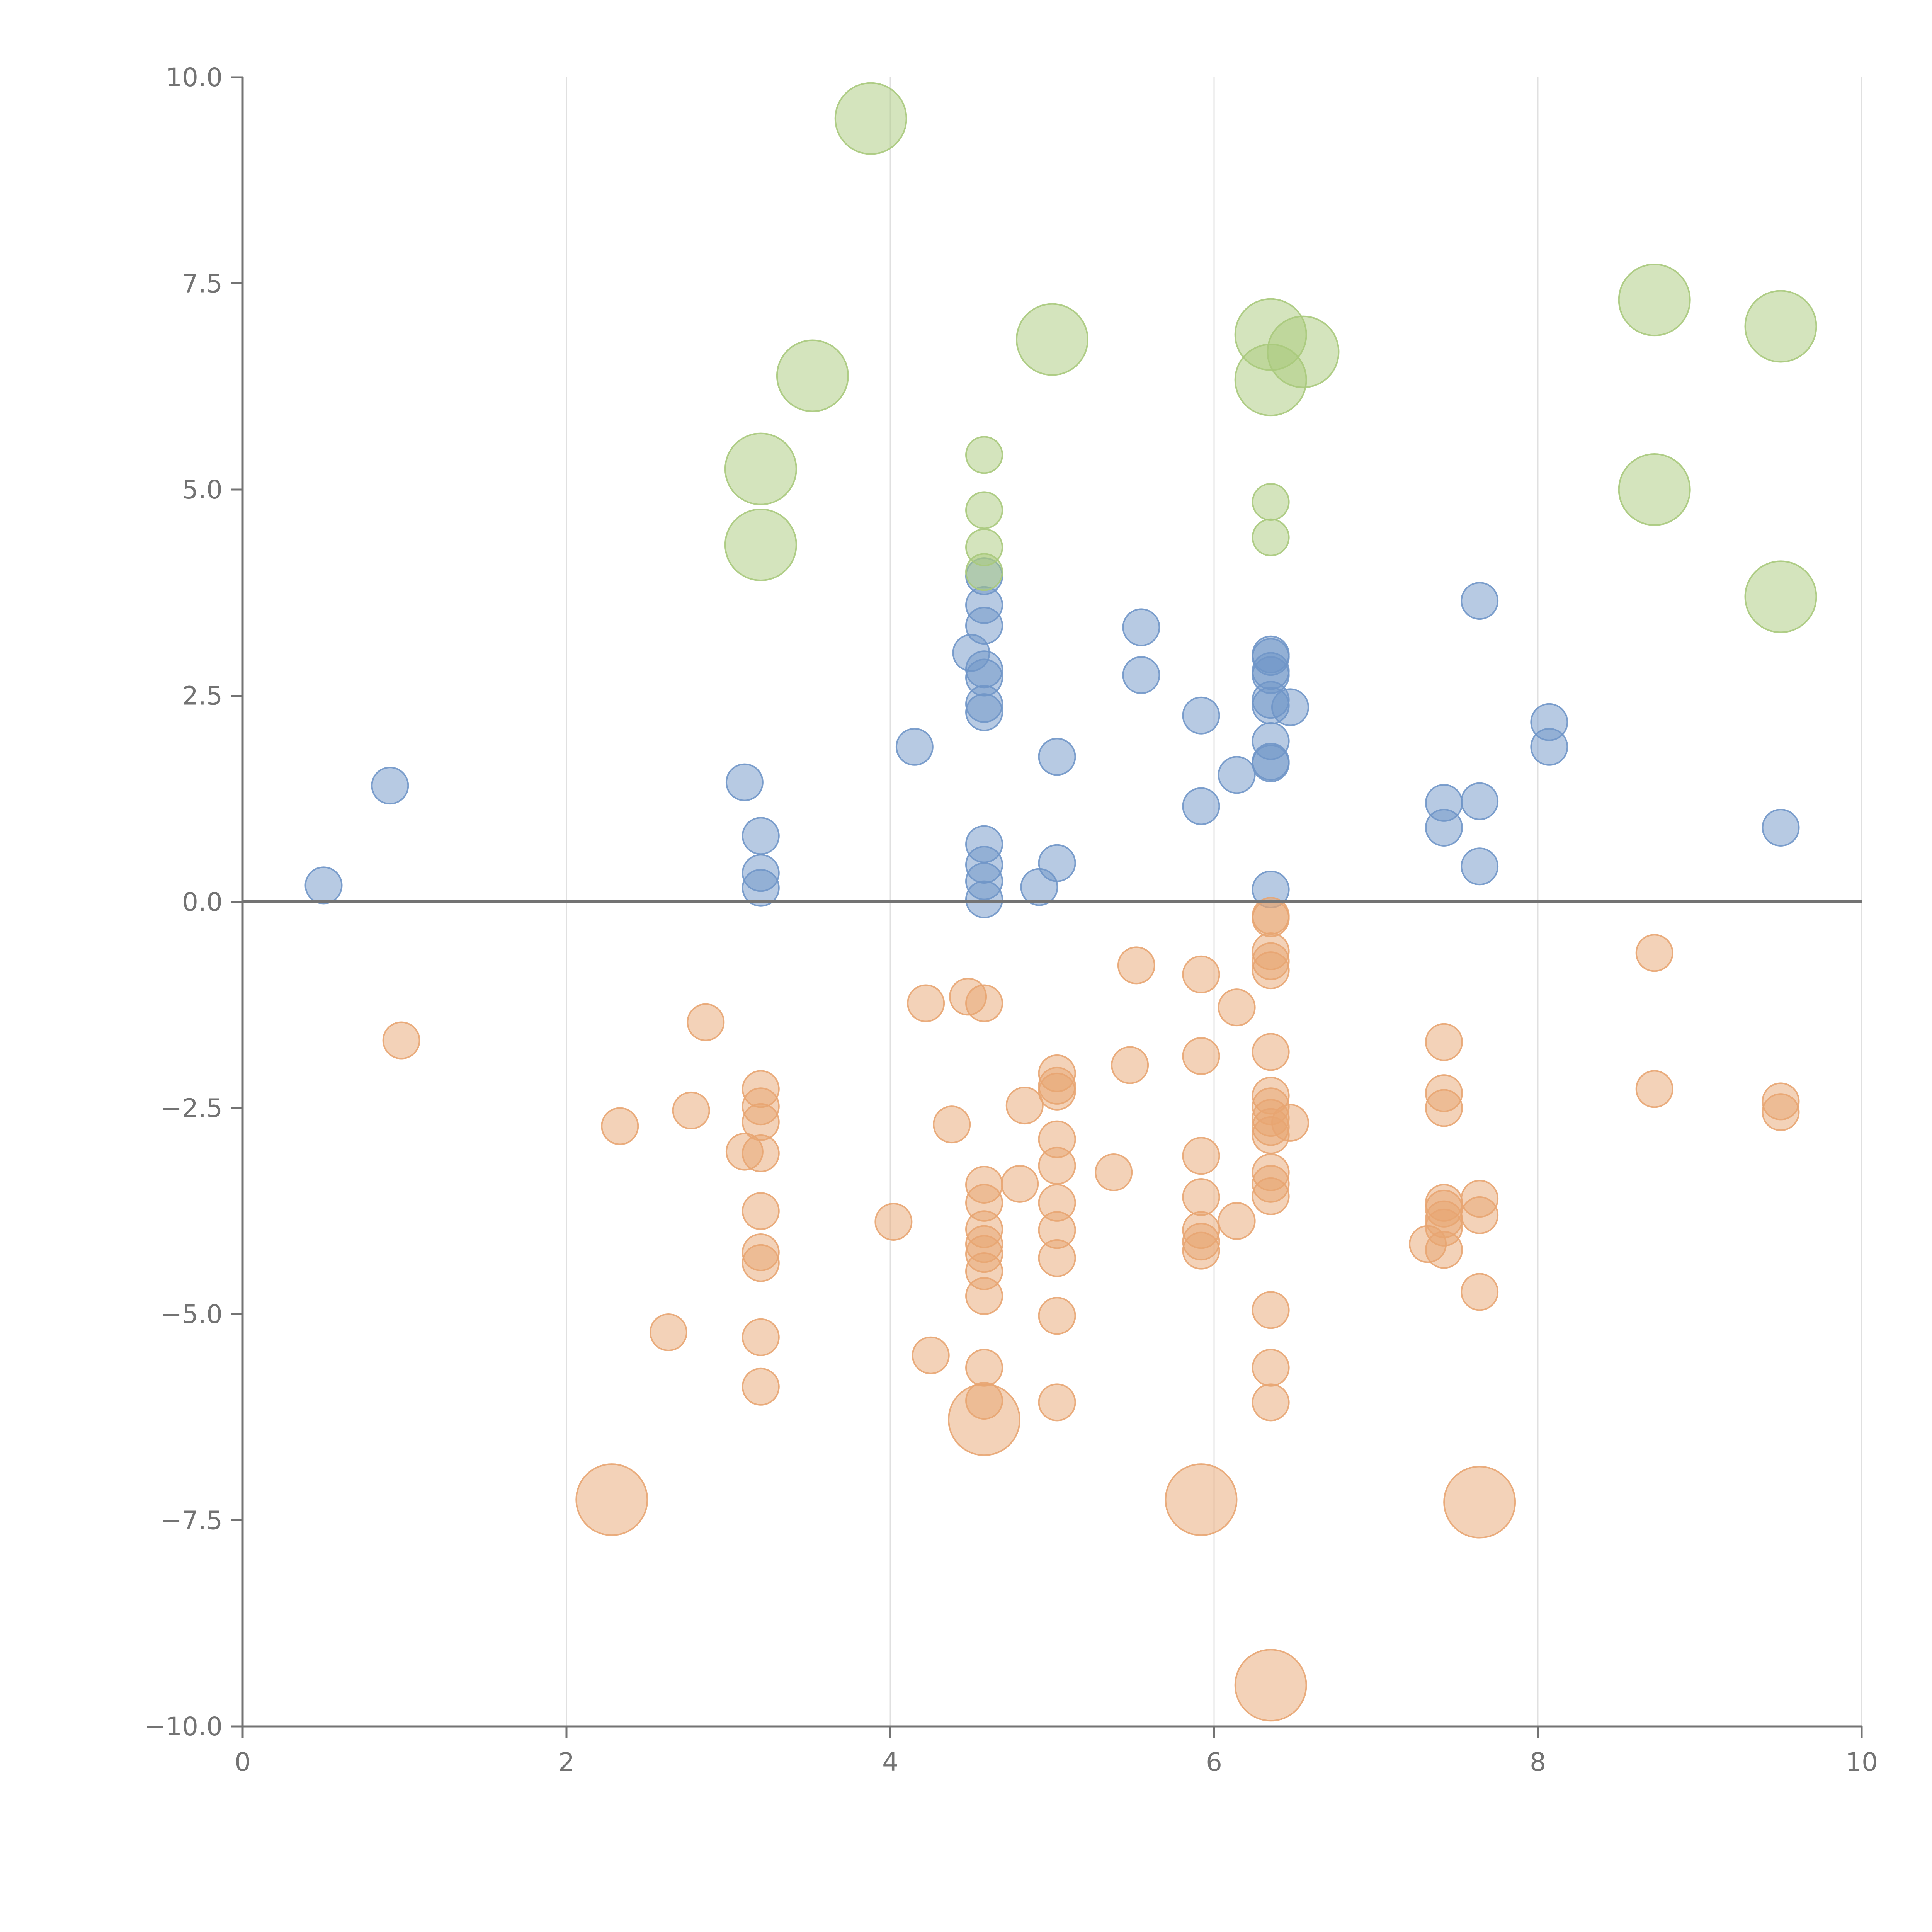  Describe the element at coordinates (192, 1108) in the screenshot. I see `y-tick-label: −2.5` at that location.